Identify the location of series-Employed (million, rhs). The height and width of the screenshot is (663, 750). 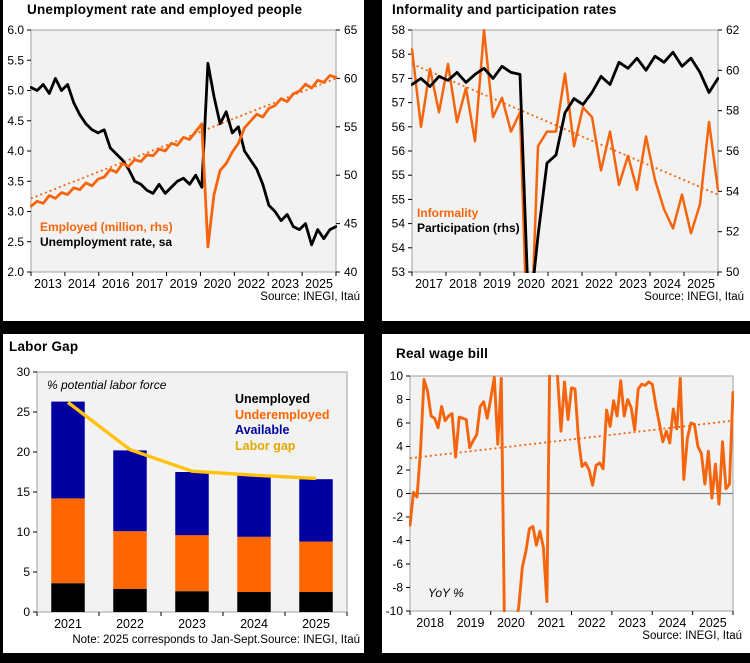
(183, 161).